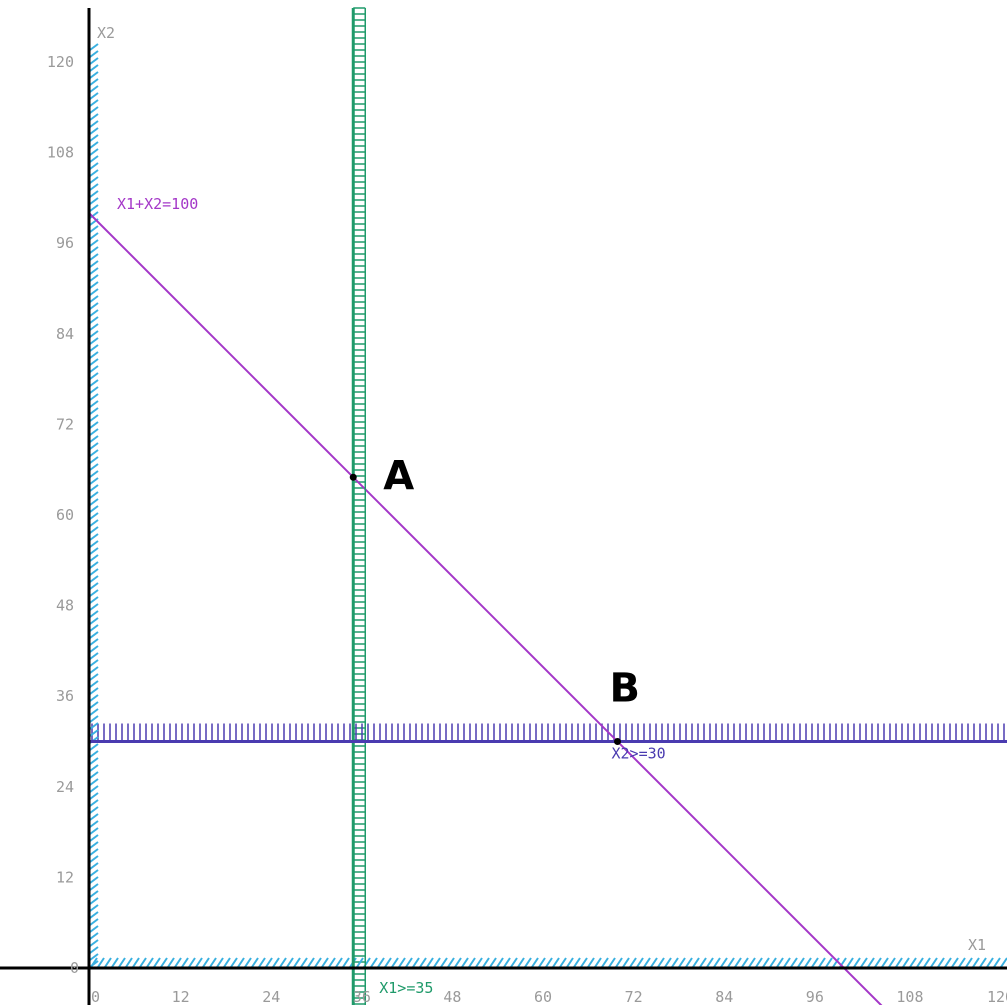 The image size is (1007, 1005). What do you see at coordinates (65, 606) in the screenshot?
I see `y-tick-label: 48` at bounding box center [65, 606].